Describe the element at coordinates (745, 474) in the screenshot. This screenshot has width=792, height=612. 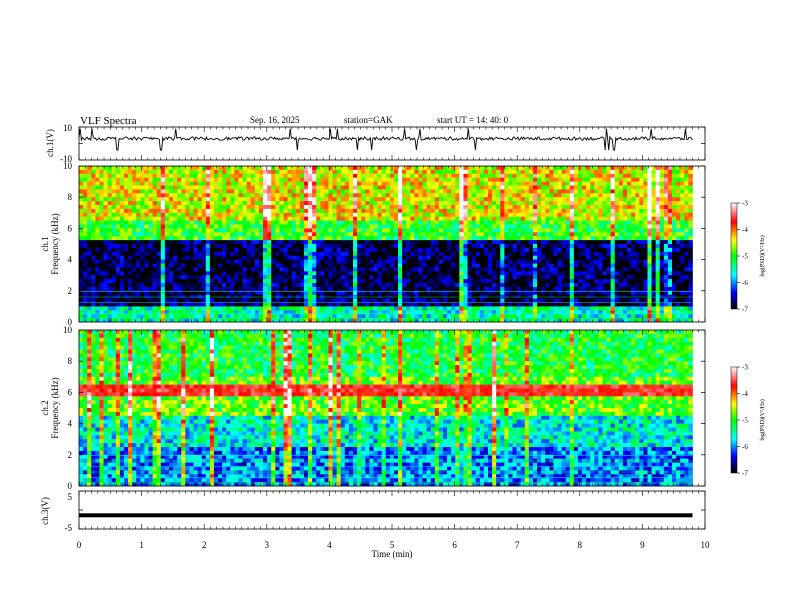
I see `ch2-colorbar-tick-label: -7` at that location.